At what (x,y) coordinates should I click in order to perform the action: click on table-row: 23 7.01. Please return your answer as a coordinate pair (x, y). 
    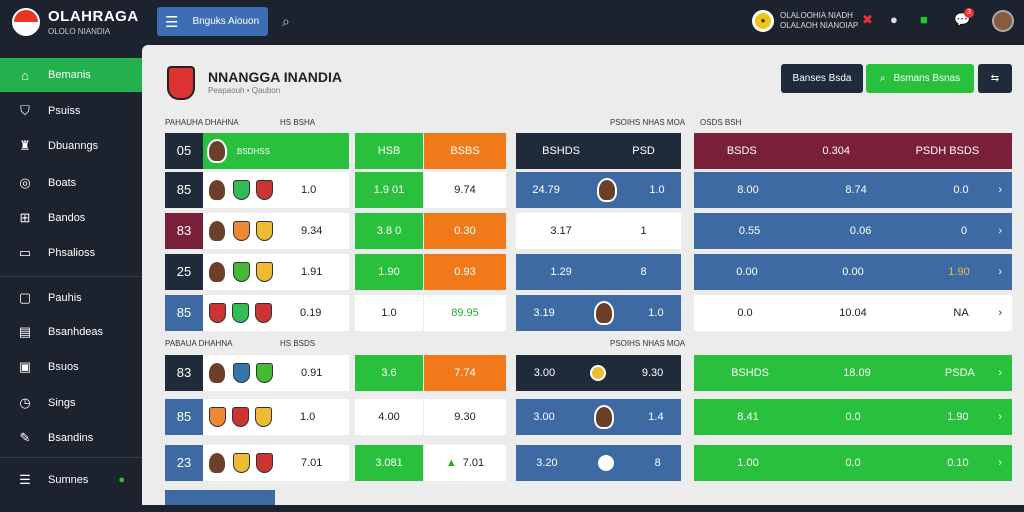
    Looking at the image, I should click on (257, 463).